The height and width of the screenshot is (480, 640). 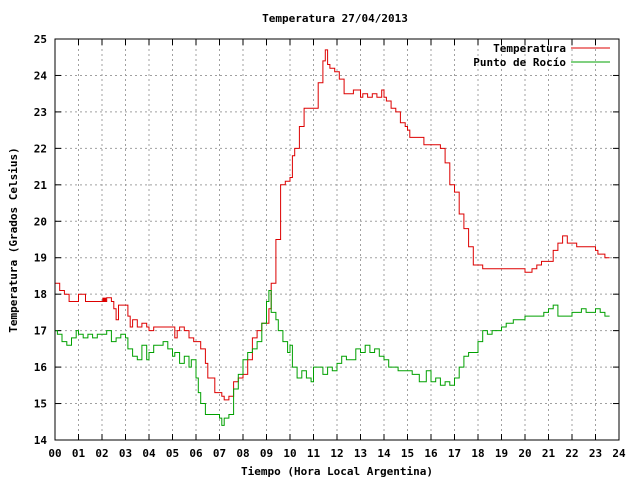 What do you see at coordinates (524, 453) in the screenshot?
I see `x-tick-label: 20` at bounding box center [524, 453].